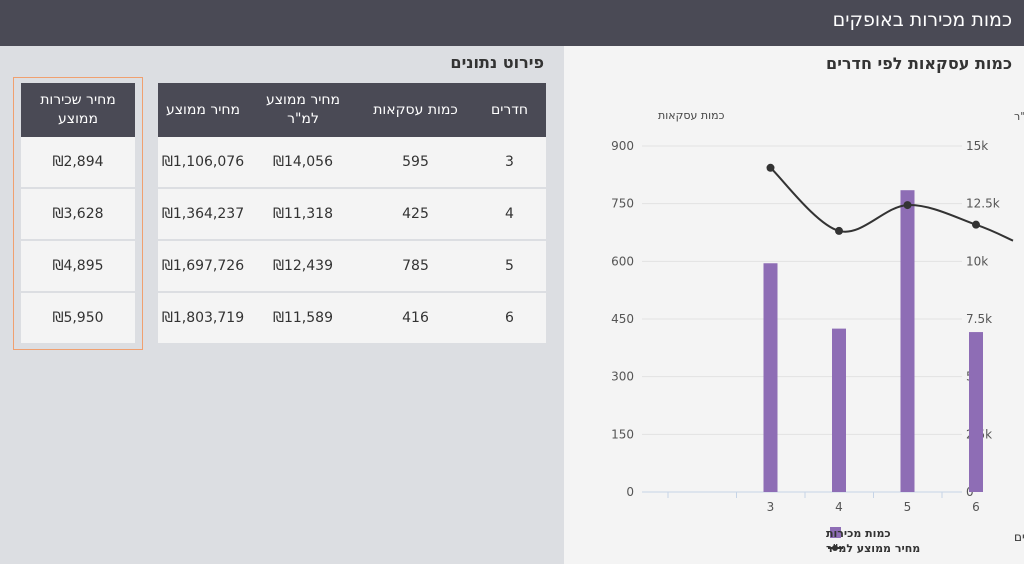  I want to click on legend-line-marker, so click(835, 548).